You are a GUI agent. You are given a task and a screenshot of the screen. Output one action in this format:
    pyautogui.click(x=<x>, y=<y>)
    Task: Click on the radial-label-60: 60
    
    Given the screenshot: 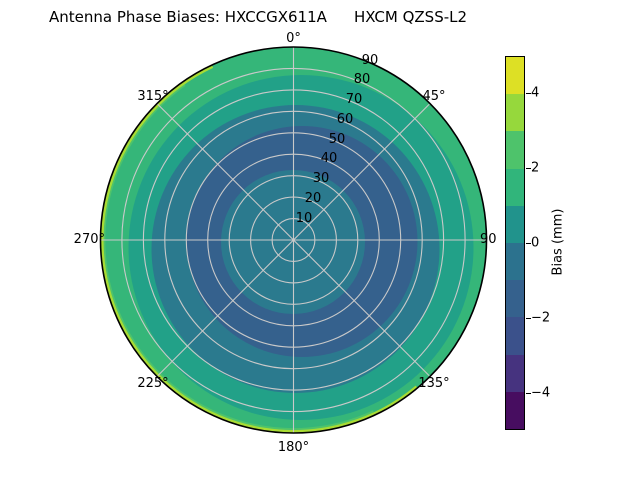 What is the action you would take?
    pyautogui.click(x=345, y=119)
    